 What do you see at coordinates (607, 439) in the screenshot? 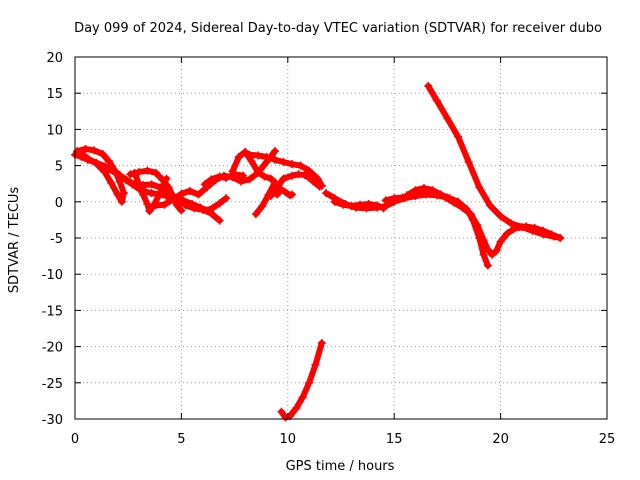
I see `x-tick-label: 25` at bounding box center [607, 439].